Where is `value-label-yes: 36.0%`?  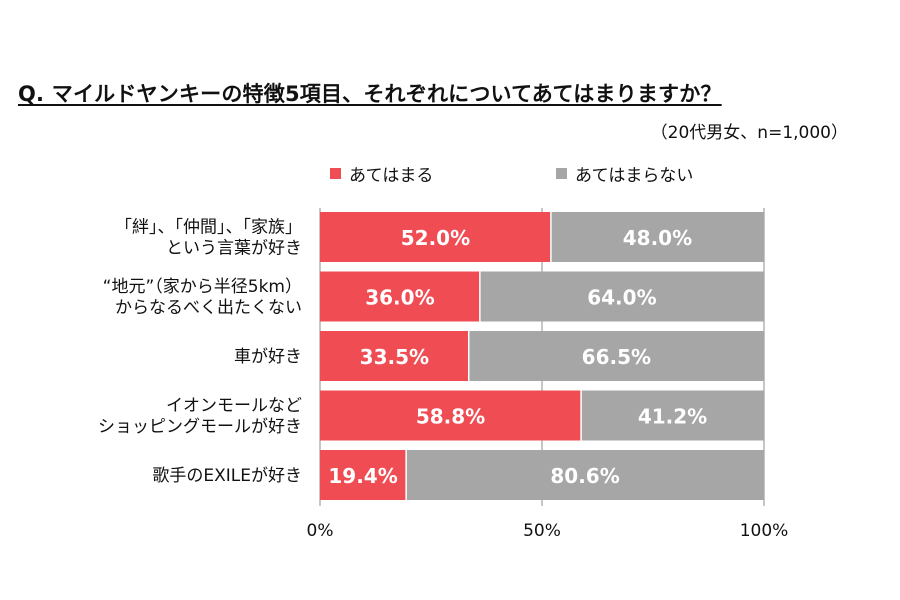
value-label-yes: 36.0% is located at coordinates (399, 298).